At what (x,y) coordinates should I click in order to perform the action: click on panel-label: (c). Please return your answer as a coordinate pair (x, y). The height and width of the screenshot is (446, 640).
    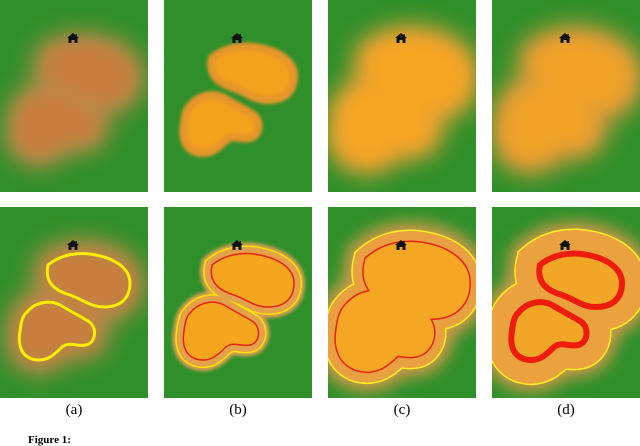
    Looking at the image, I should click on (402, 410).